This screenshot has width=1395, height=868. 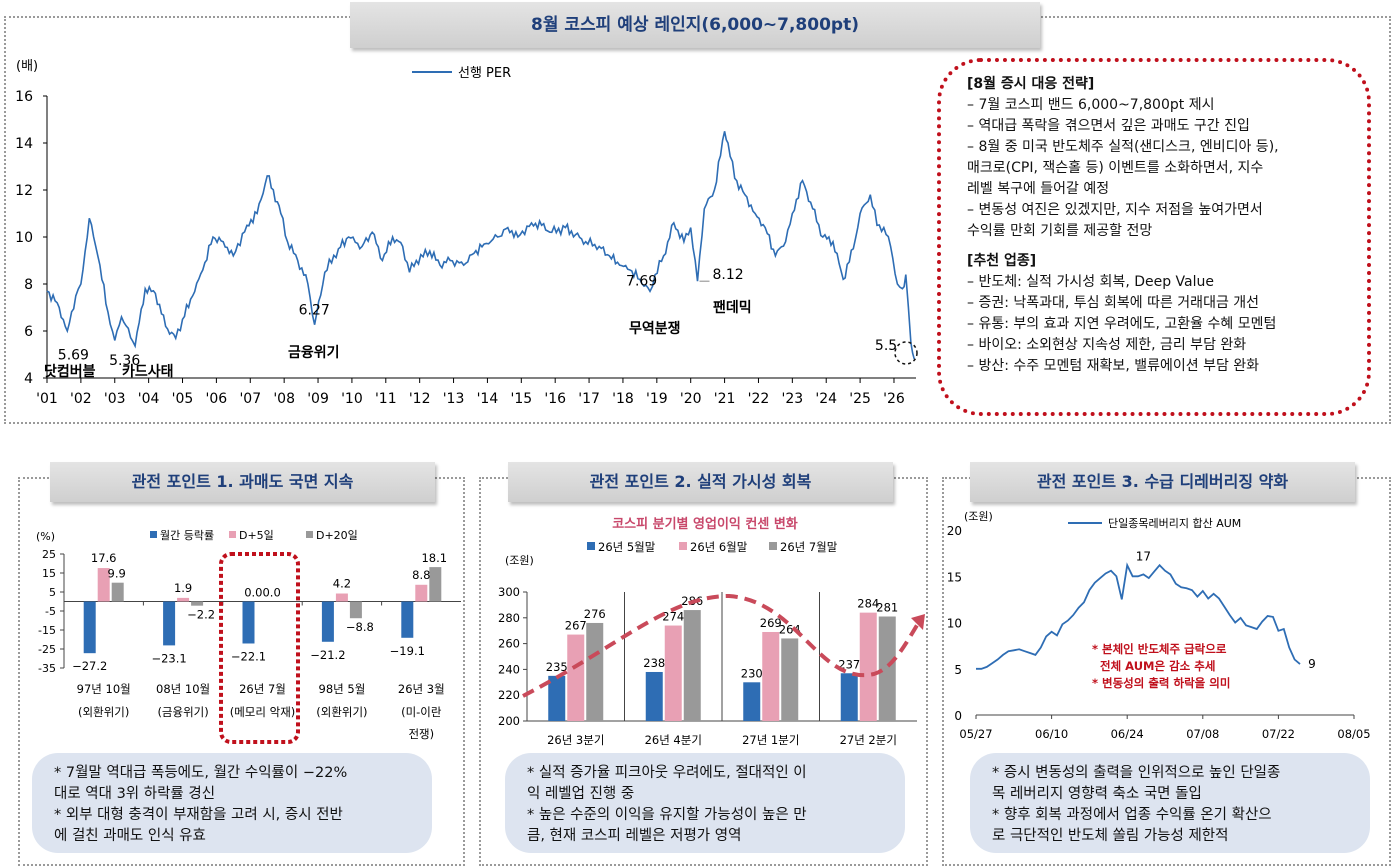 What do you see at coordinates (342, 689) in the screenshot?
I see `p1-category-label: 98년 5월` at bounding box center [342, 689].